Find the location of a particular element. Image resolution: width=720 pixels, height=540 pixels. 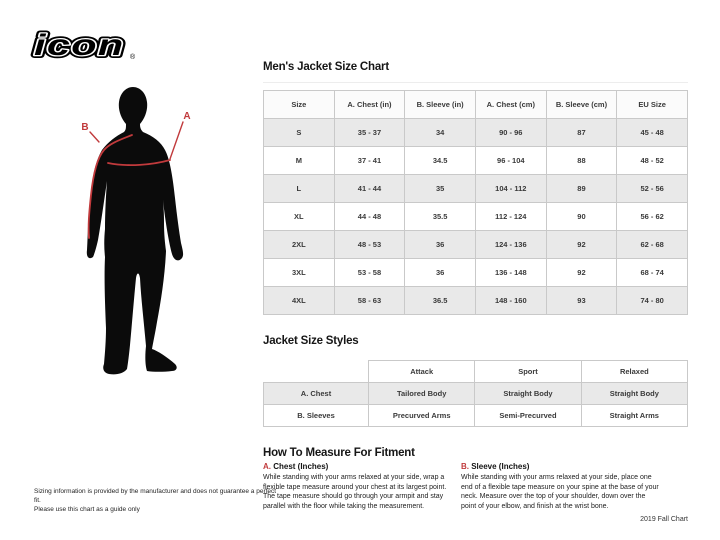

body-silhouette is located at coordinates (135, 231).